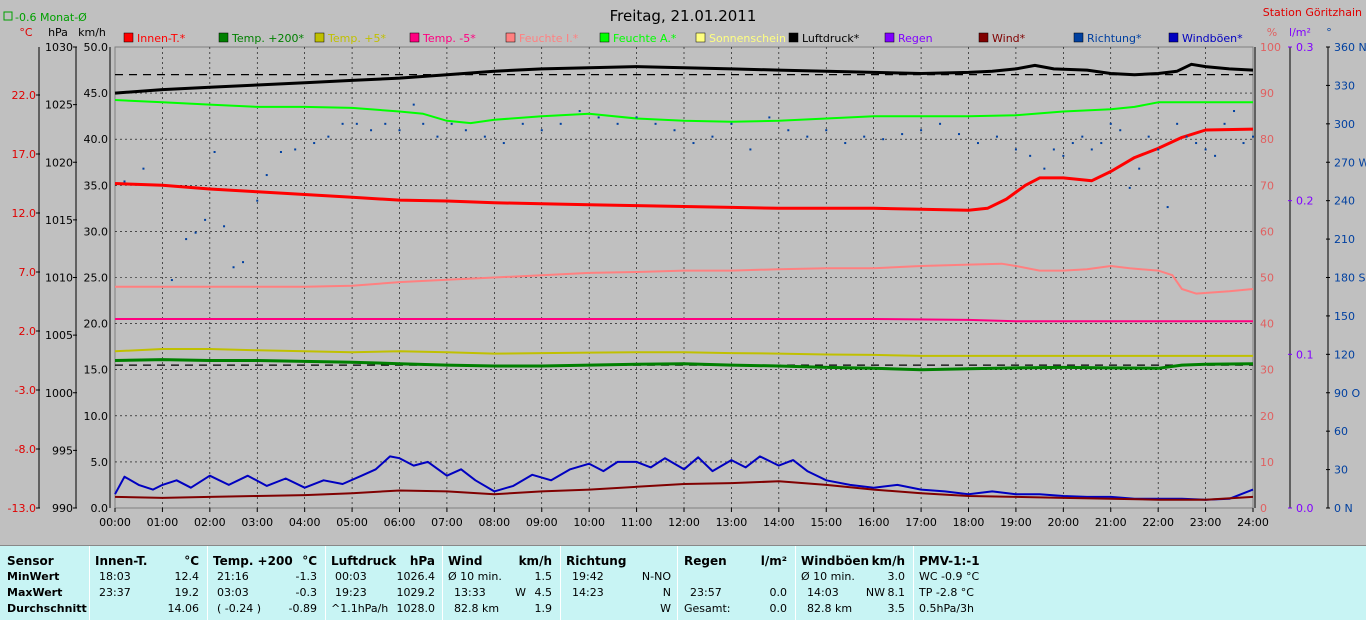 The height and width of the screenshot is (620, 1366). I want to click on col-regen: Regen l/m² 23:57 0.0 Gesamt: 0.0, so click(737, 586).